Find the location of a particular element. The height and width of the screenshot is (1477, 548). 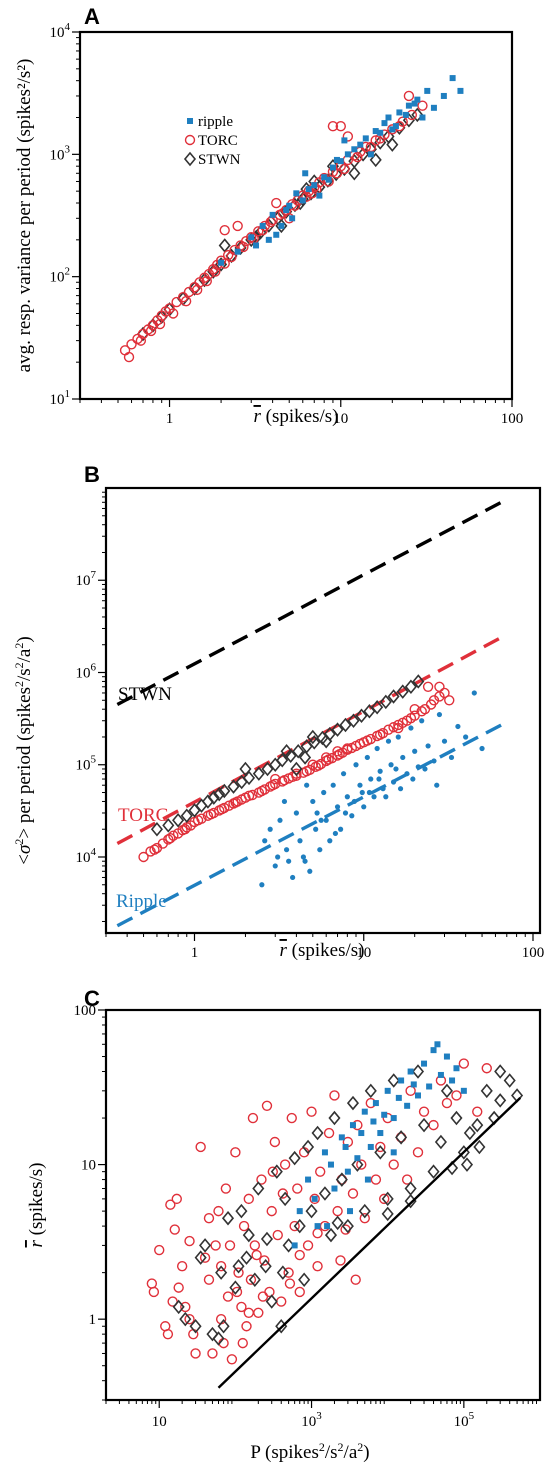

x-tick-label: 100 is located at coordinates (533, 953).